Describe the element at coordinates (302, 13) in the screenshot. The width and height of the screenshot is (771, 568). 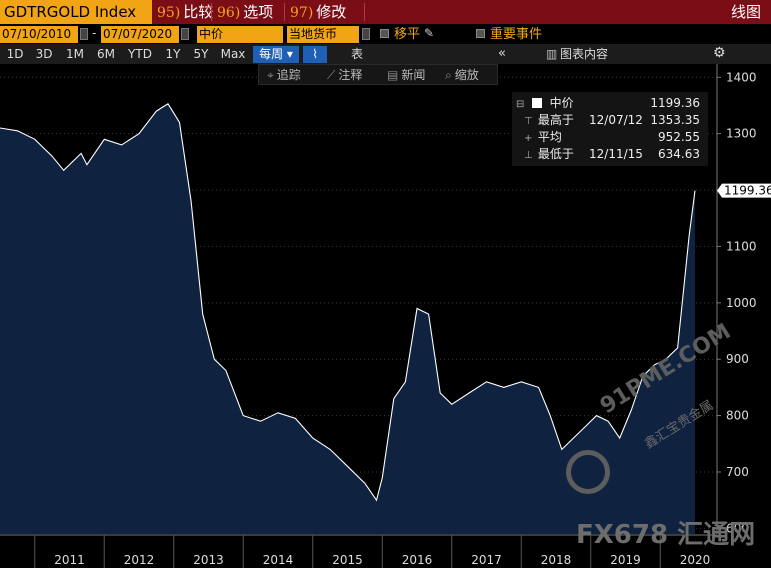
I see `menu-edit-number: 97)` at that location.